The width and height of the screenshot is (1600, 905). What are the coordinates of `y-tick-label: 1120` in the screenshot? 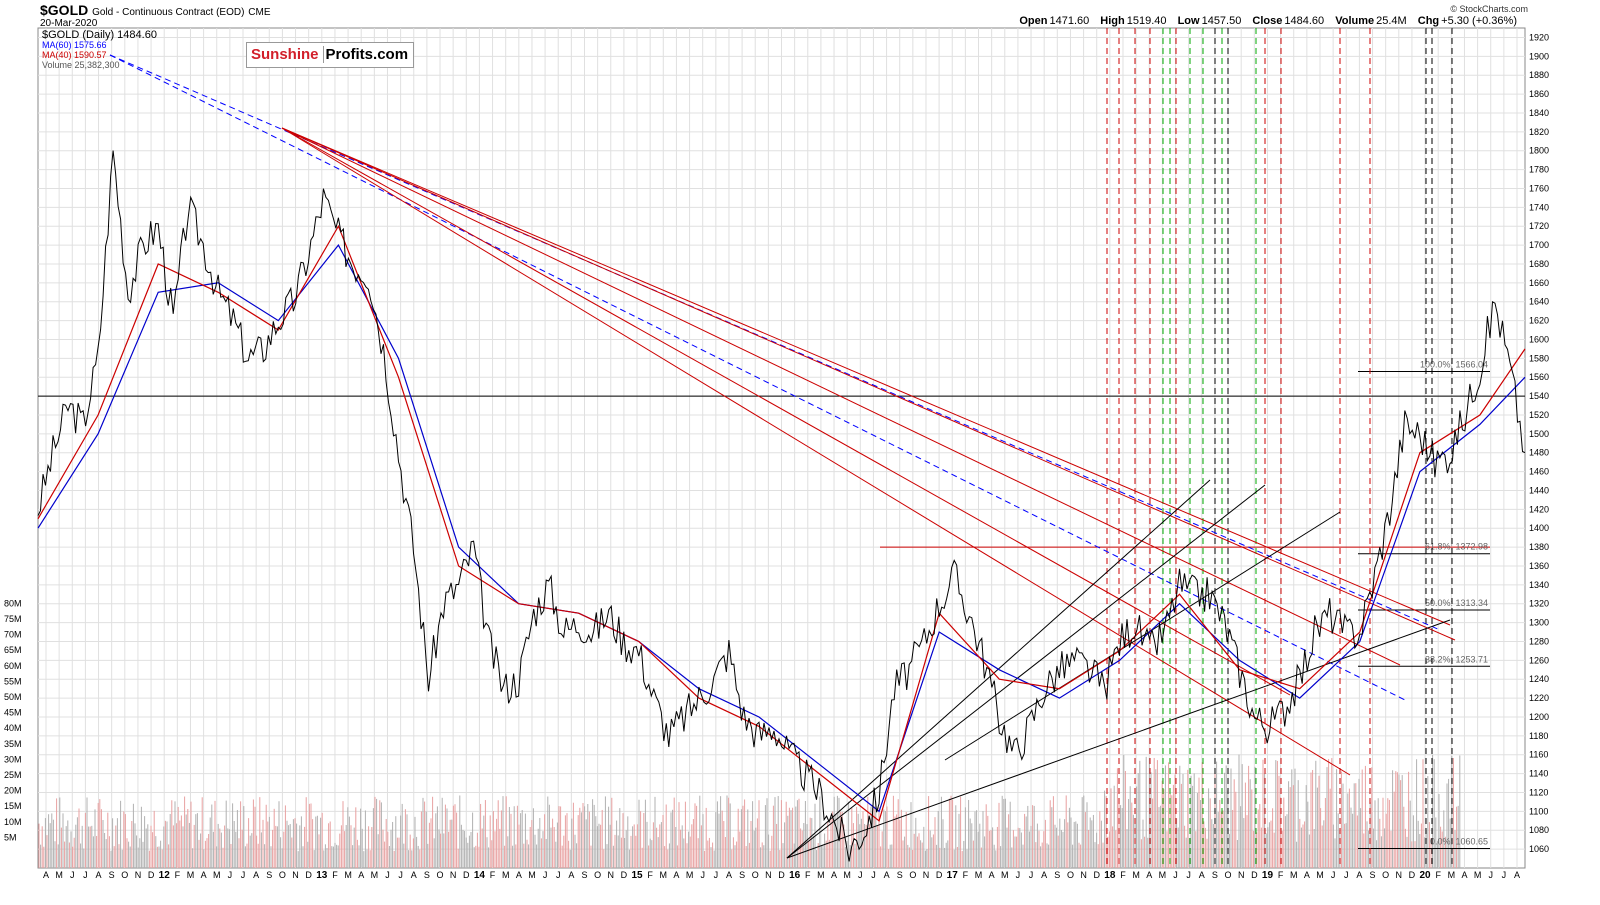 It's located at (1538, 792).